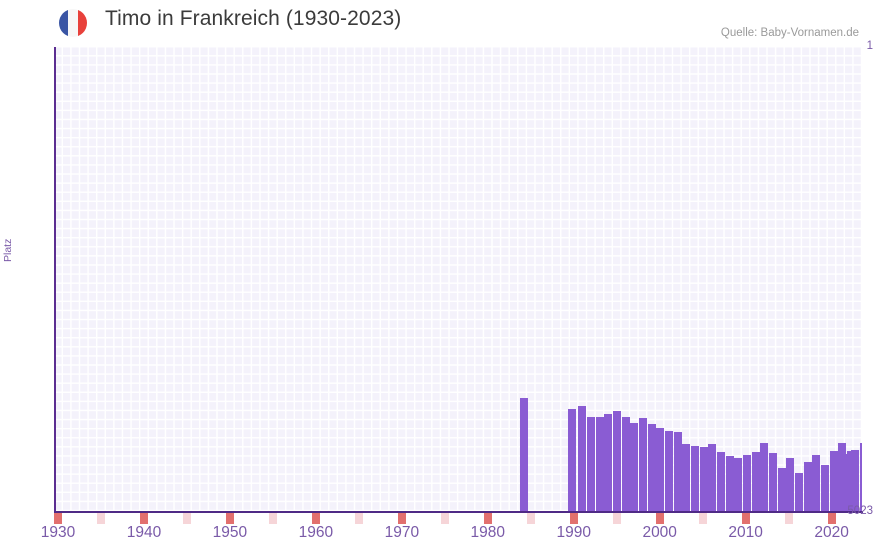 This screenshot has height=552, width=873. What do you see at coordinates (64, 23) in the screenshot?
I see `flag-stripe-blue` at bounding box center [64, 23].